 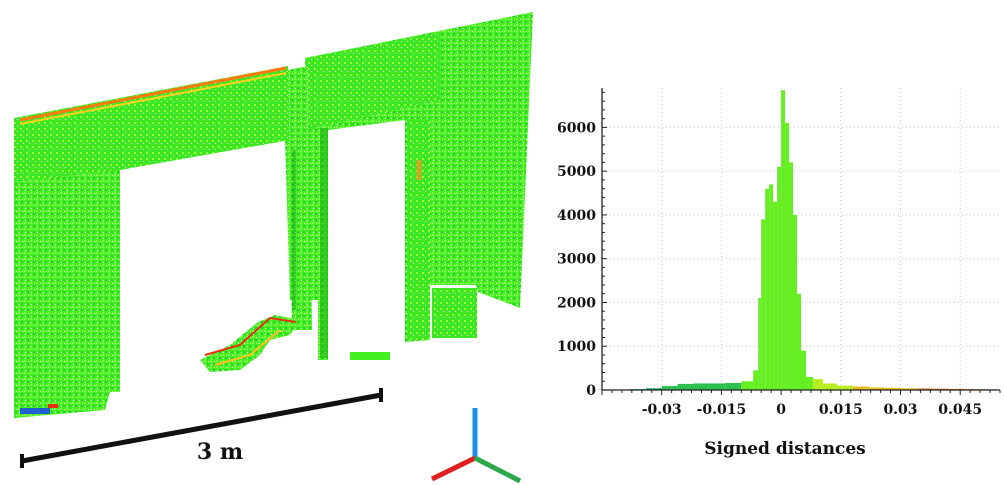 What do you see at coordinates (576, 347) in the screenshot?
I see `y-tick-label: 1000` at bounding box center [576, 347].